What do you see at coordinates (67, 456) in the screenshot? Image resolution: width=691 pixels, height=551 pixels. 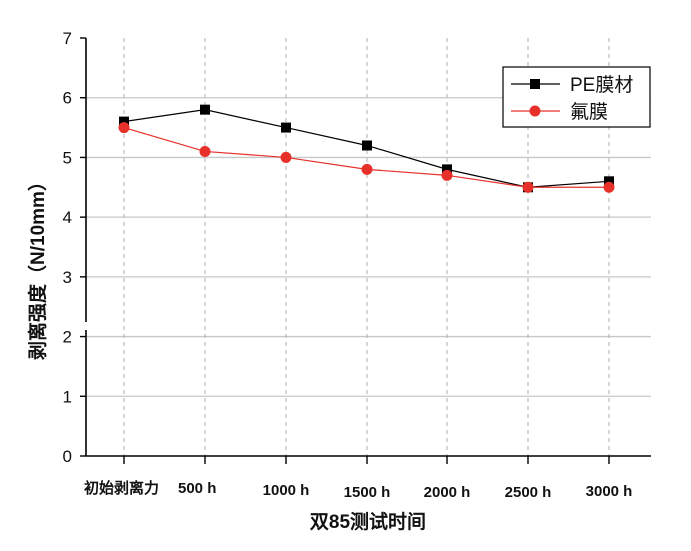 I see `y-tick-label: 0` at bounding box center [67, 456].